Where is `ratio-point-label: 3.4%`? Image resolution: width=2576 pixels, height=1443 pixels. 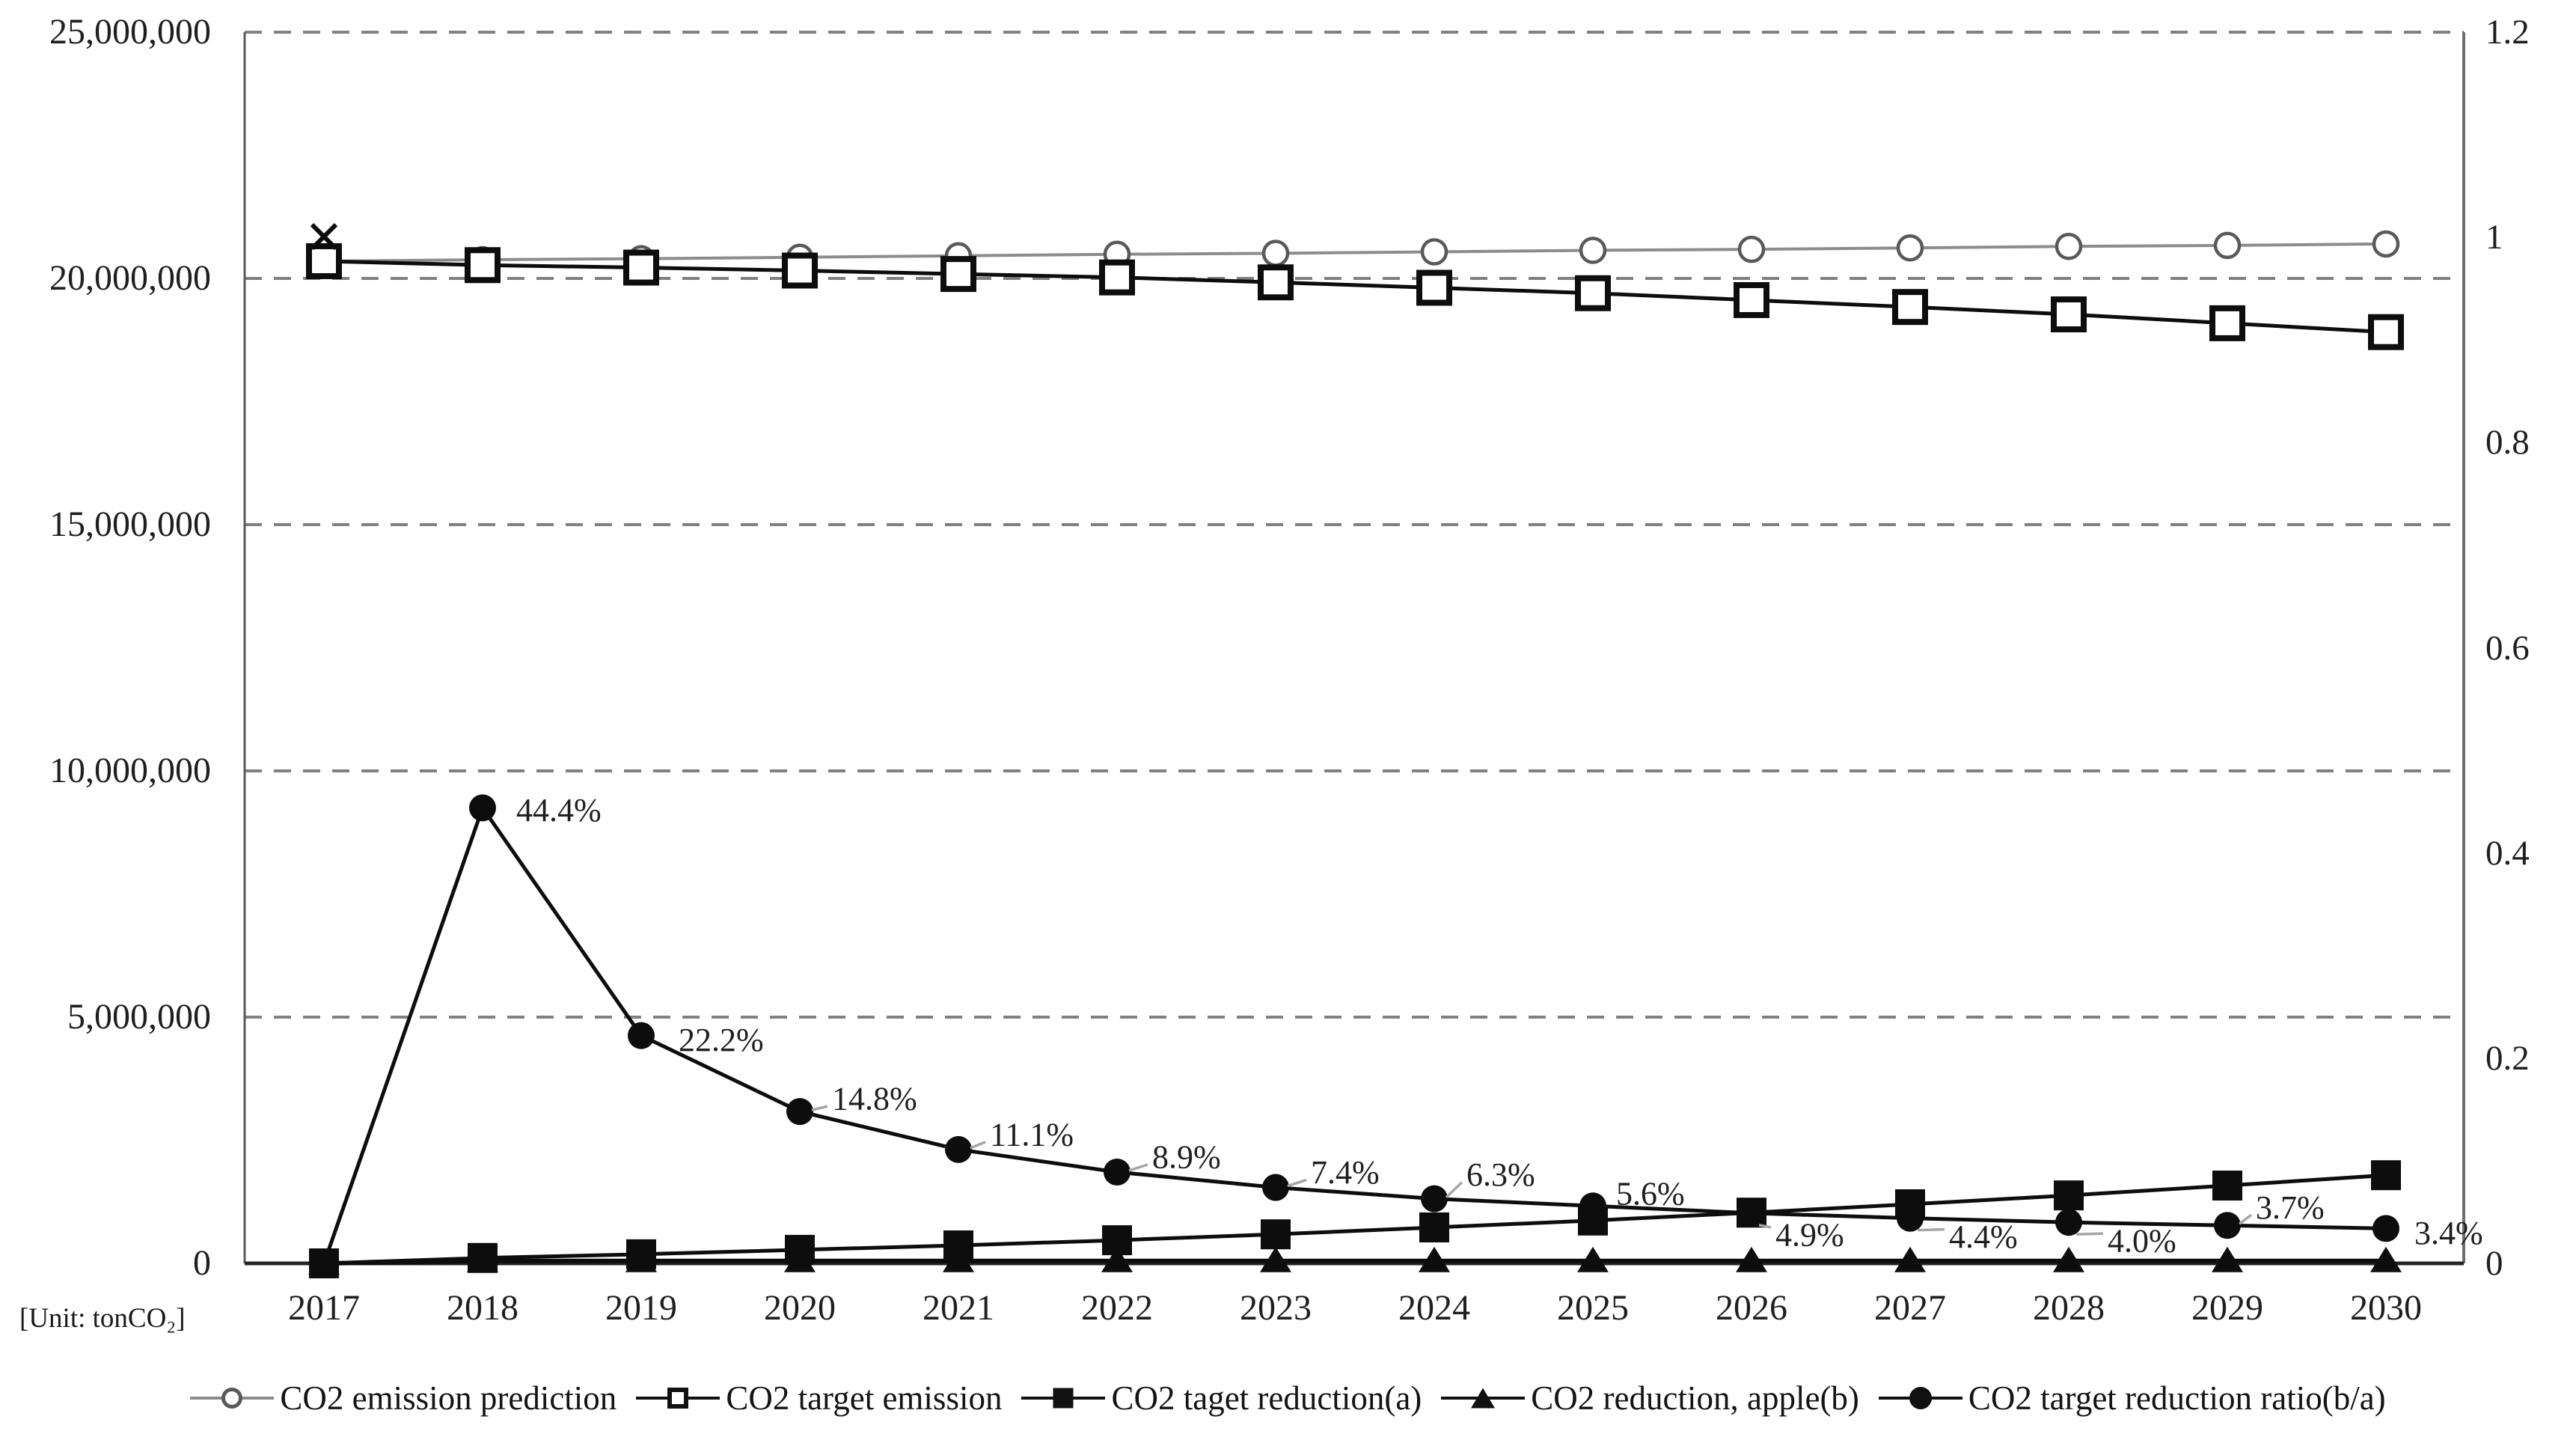
ratio-point-label: 3.4% is located at coordinates (2448, 1233).